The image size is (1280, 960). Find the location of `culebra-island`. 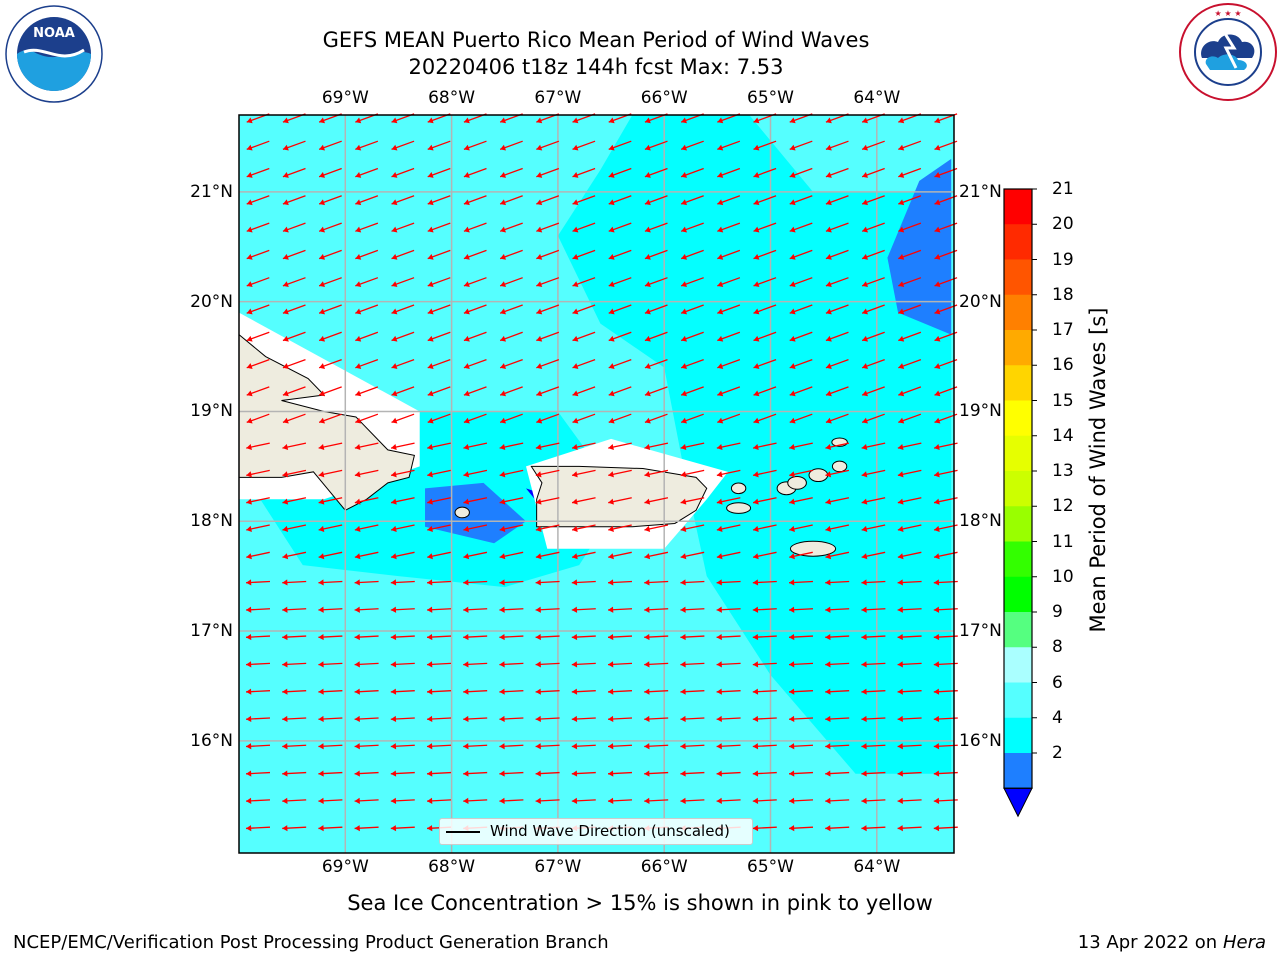

culebra-island is located at coordinates (738, 488).